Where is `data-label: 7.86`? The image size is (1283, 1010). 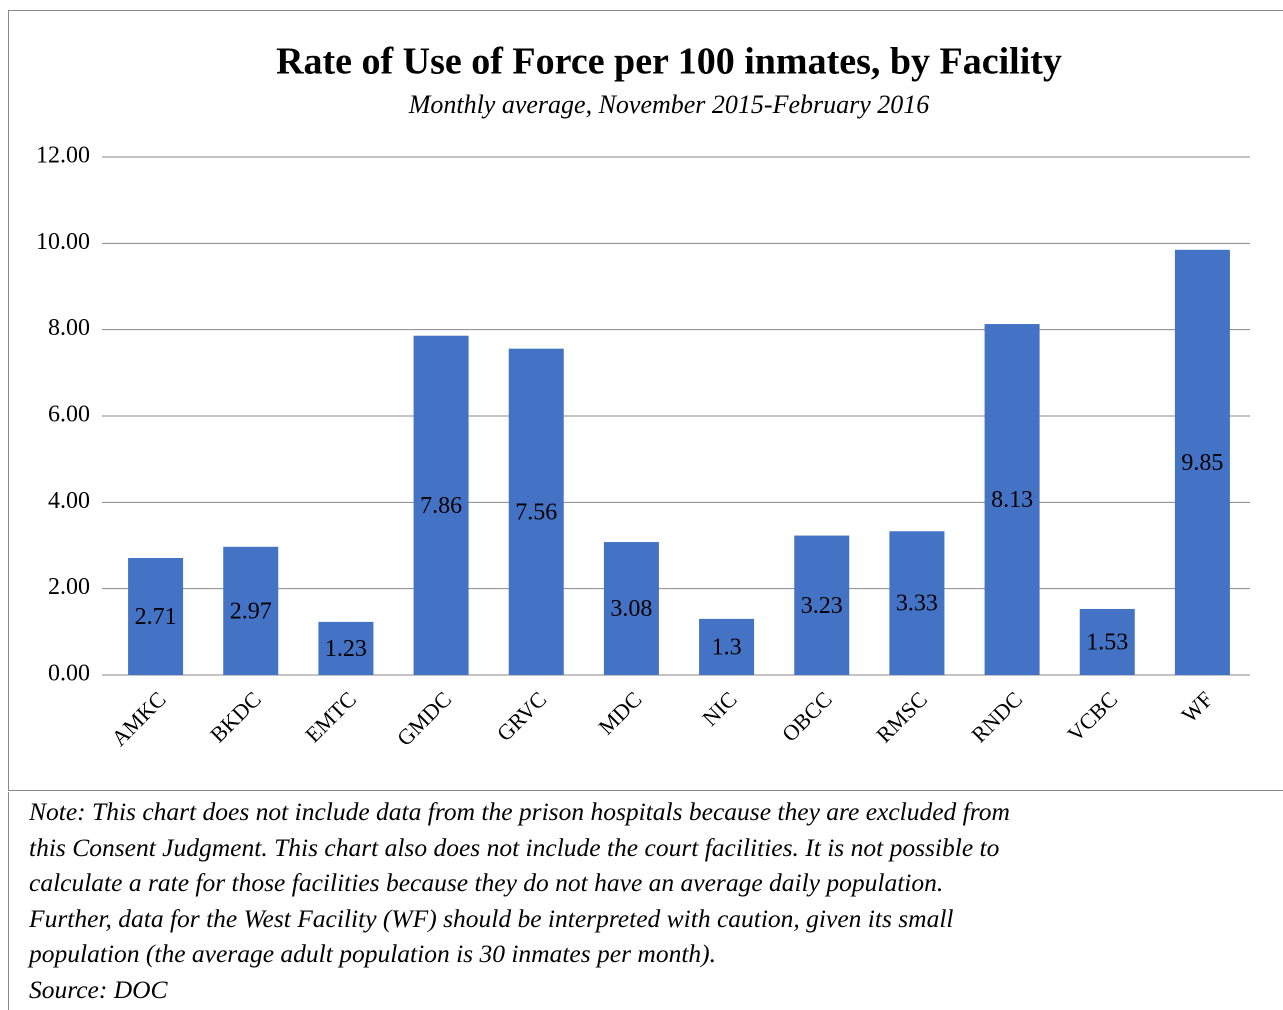 data-label: 7.86 is located at coordinates (441, 506).